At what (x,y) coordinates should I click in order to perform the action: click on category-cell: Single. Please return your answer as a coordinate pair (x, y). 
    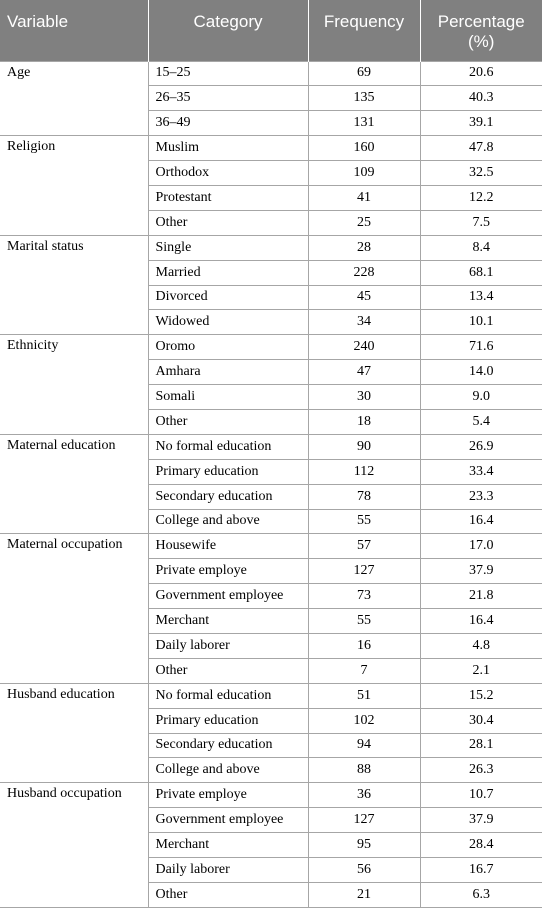
    Looking at the image, I should click on (228, 247).